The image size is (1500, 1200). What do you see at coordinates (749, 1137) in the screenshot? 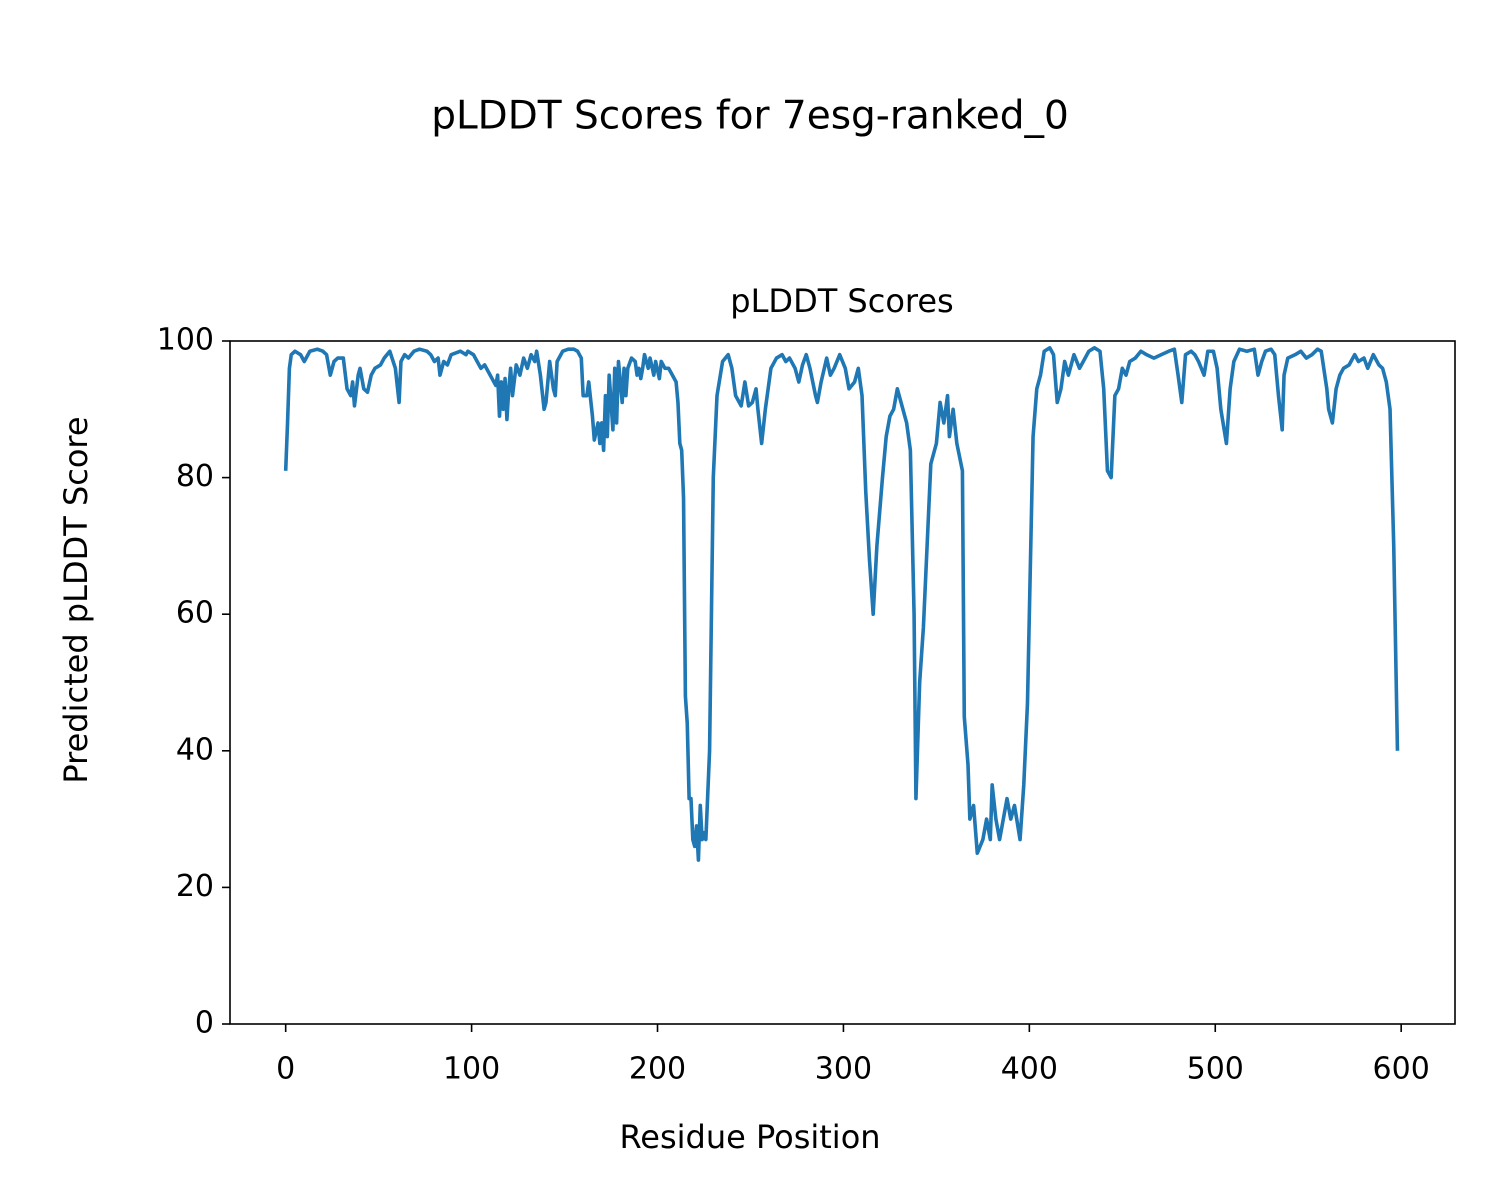
I see `x-axis-label: Residue Position` at bounding box center [749, 1137].